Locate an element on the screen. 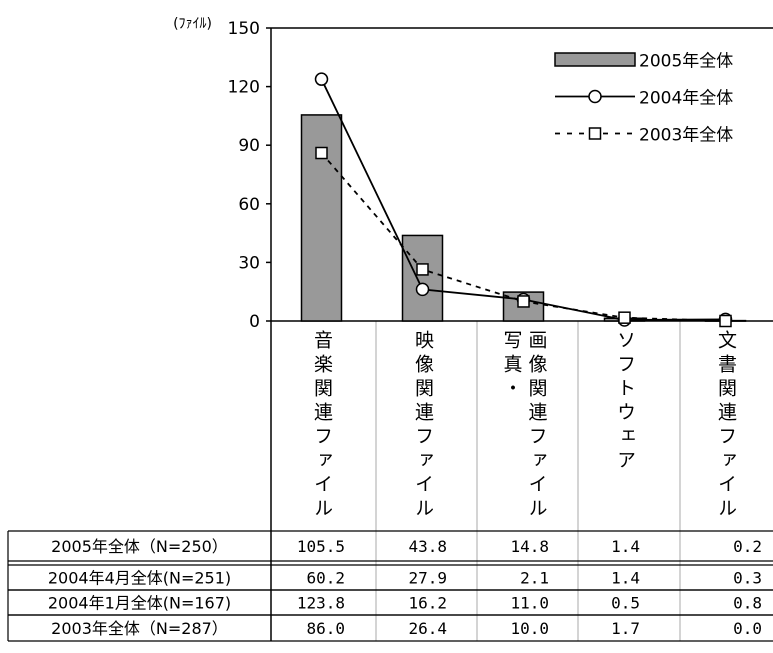  table-cell-value: 43.8 is located at coordinates (427, 546).